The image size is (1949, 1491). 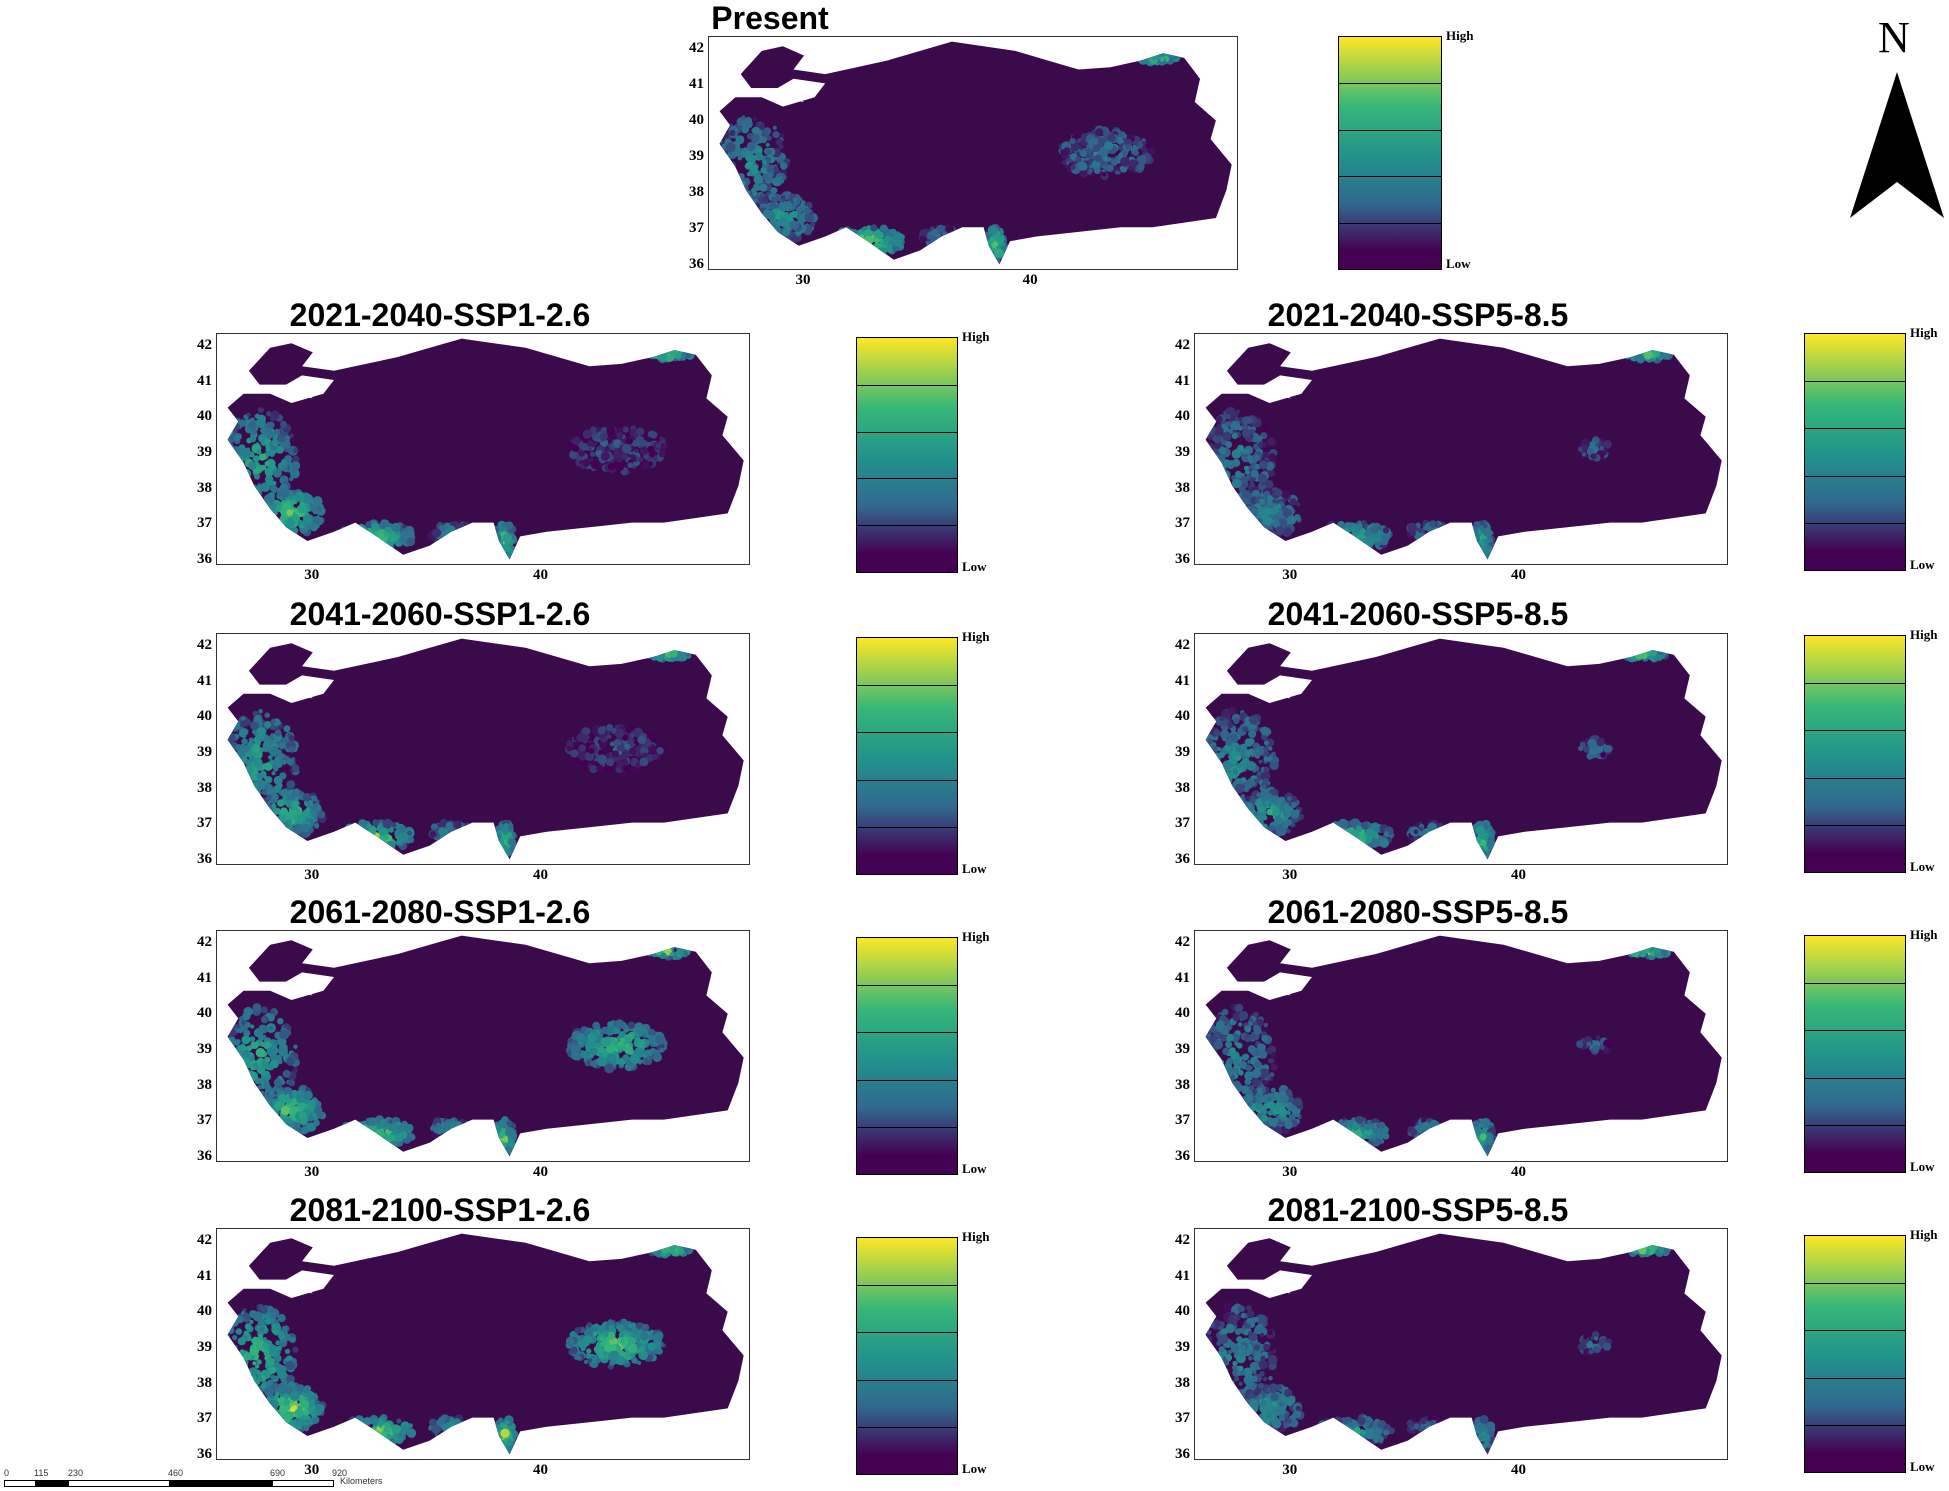 I want to click on scale-tick-label: 920, so click(x=340, y=1473).